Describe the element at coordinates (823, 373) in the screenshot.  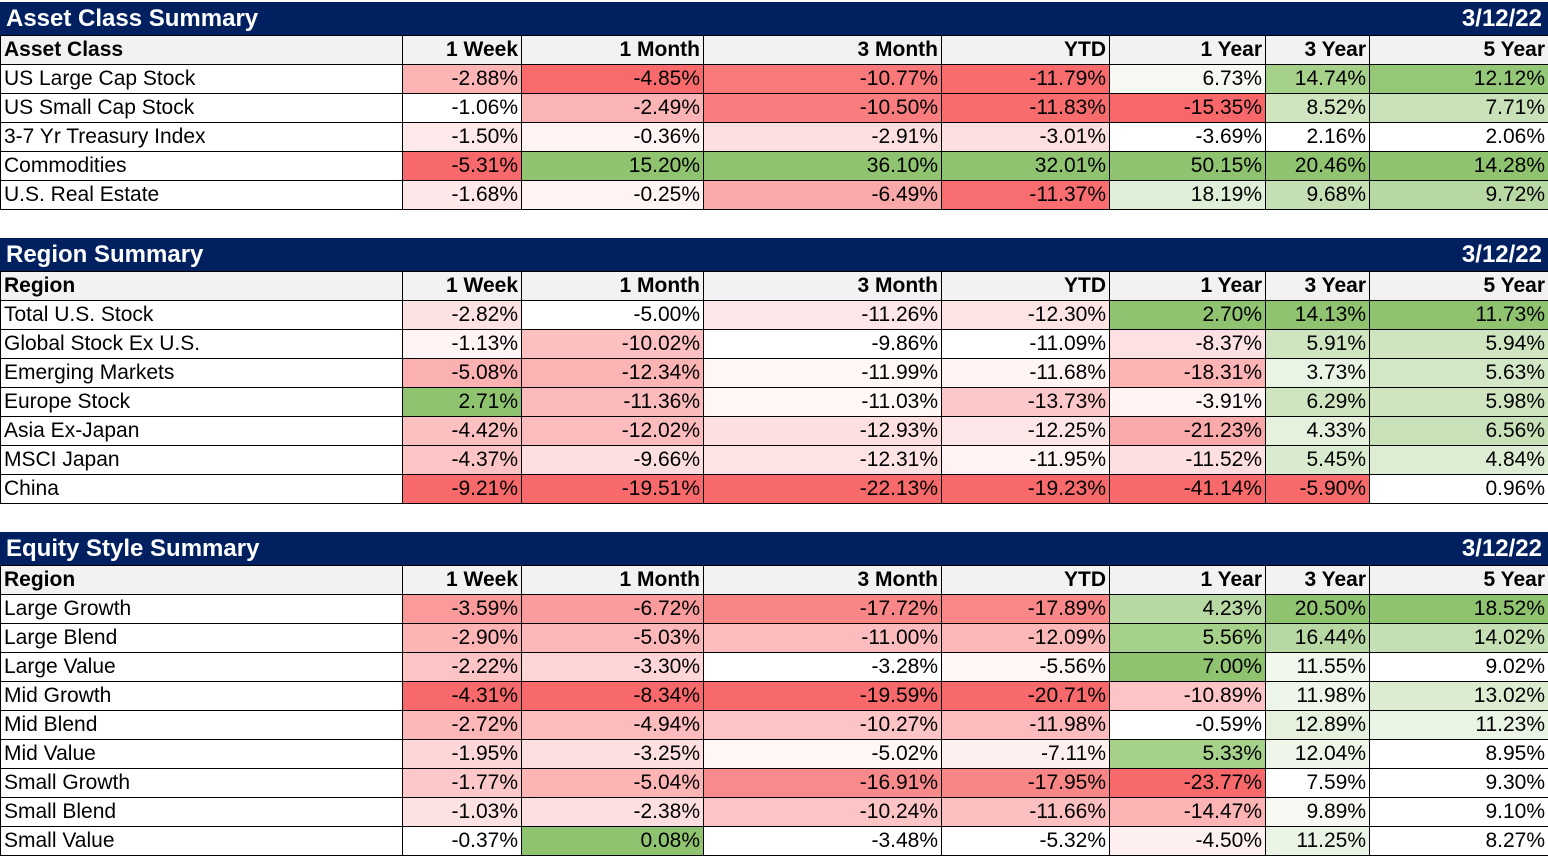
I see `value-cell-3-month: -11.99%` at that location.